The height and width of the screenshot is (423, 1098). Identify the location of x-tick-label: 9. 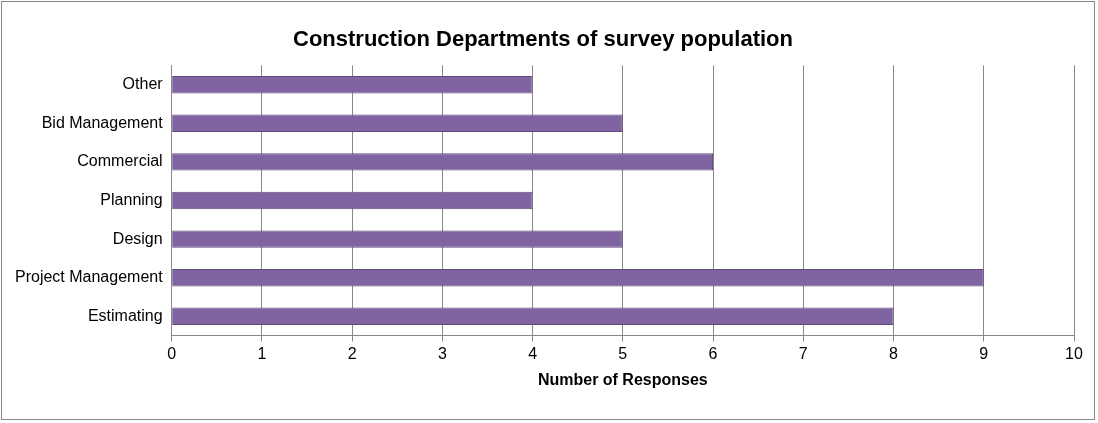
(984, 353).